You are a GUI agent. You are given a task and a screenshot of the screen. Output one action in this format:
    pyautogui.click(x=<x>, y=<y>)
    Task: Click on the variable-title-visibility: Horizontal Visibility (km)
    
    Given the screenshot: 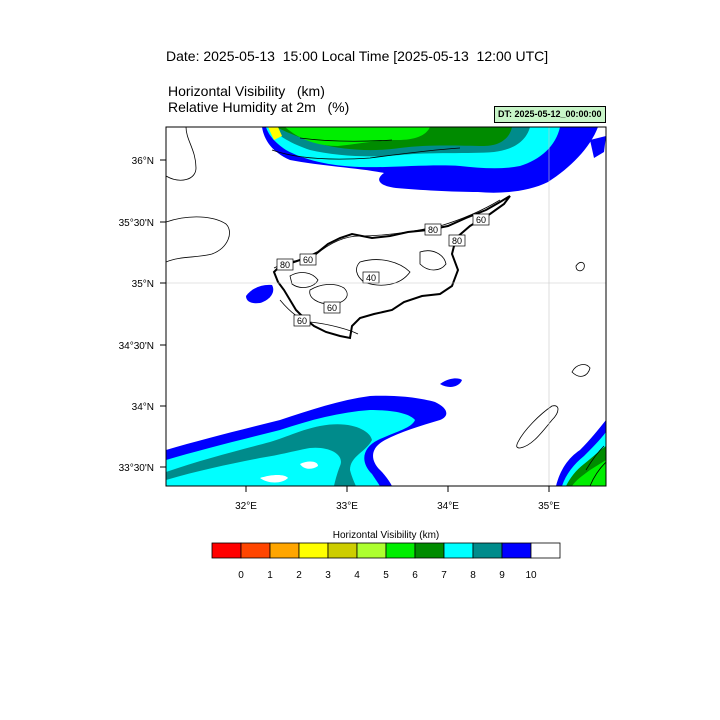 What is the action you would take?
    pyautogui.click(x=246, y=91)
    